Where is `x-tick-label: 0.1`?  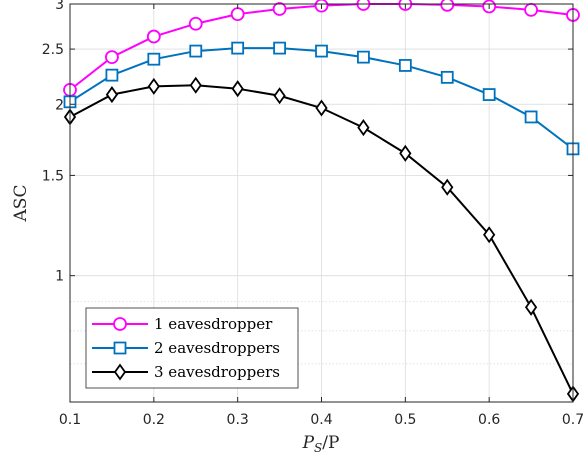
x-tick-label: 0.1 is located at coordinates (70, 420).